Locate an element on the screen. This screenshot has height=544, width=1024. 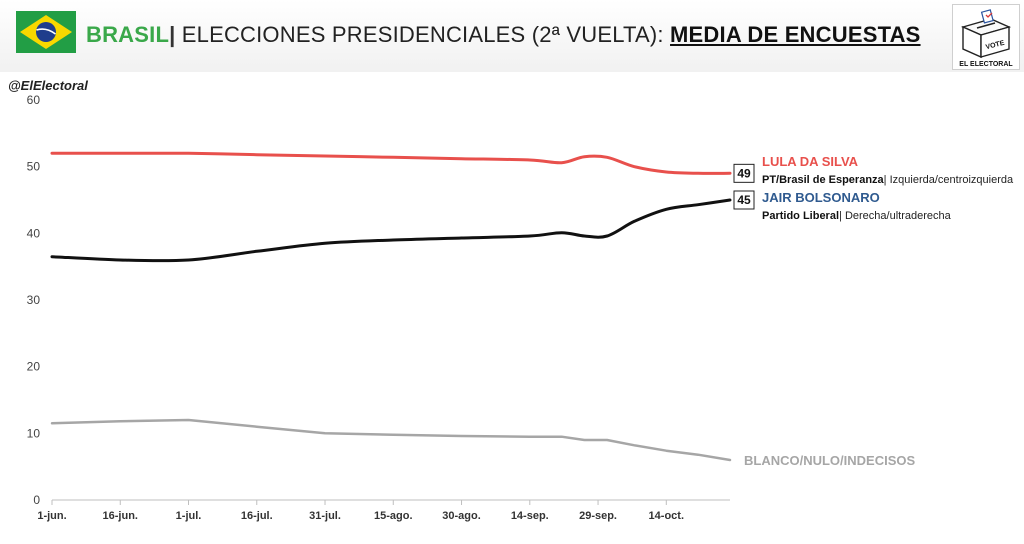
y-tick-label: 20 is located at coordinates (34, 367).